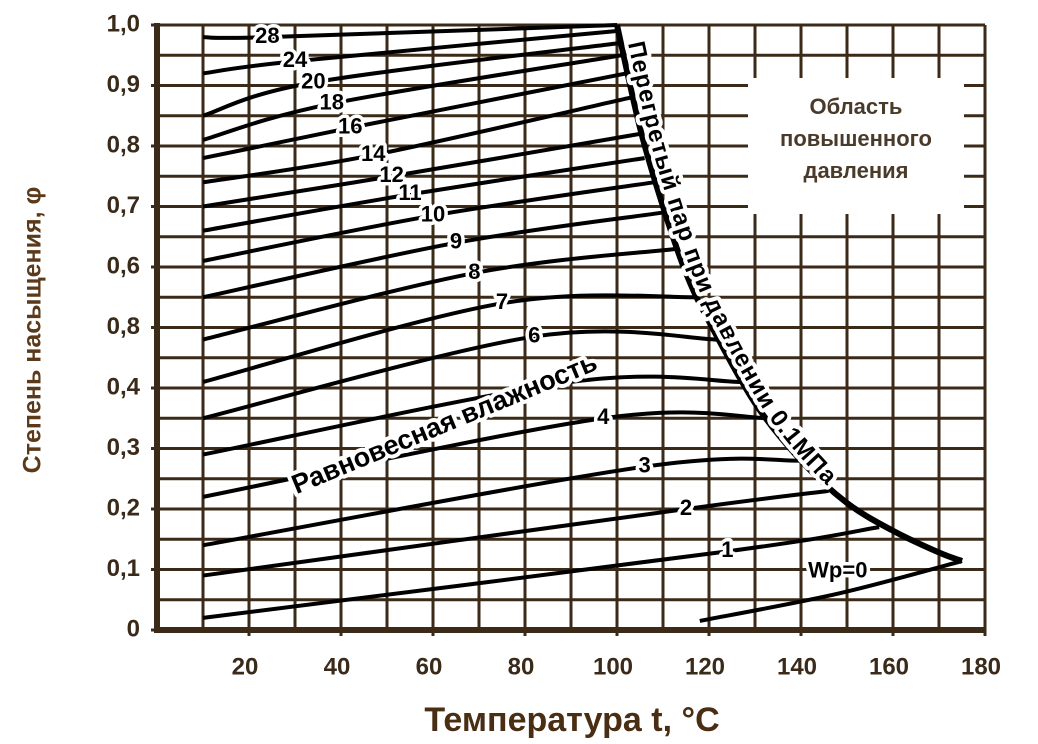 The width and height of the screenshot is (1038, 744). I want to click on x-tick-label: 160, so click(889, 666).